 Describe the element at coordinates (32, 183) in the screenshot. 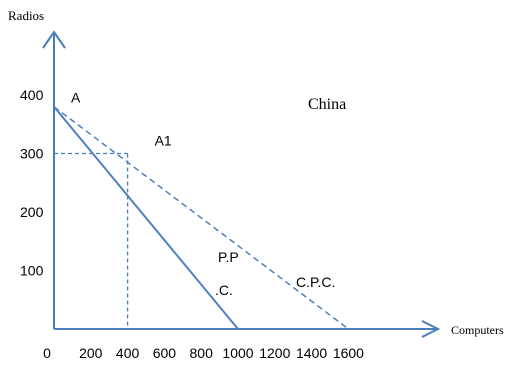

I see `y-tick-labels: 100 200 300 400` at that location.